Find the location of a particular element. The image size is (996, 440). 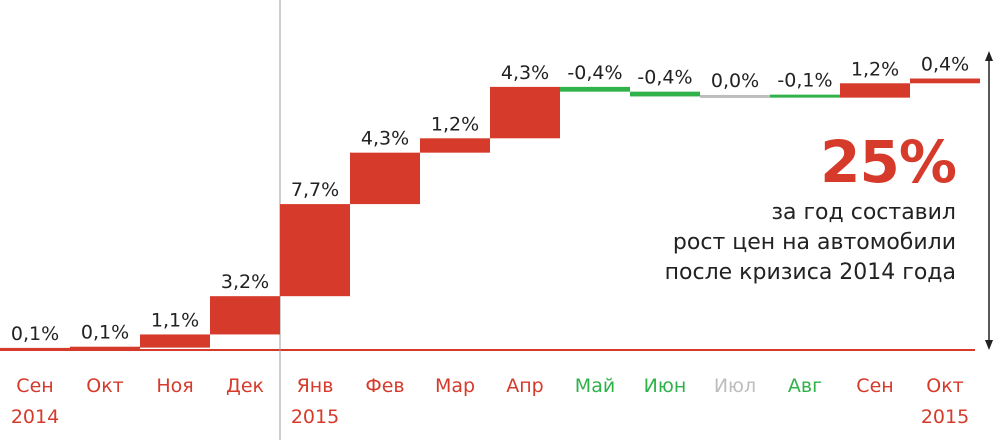

total-growth-value: 25% is located at coordinates (888, 162).